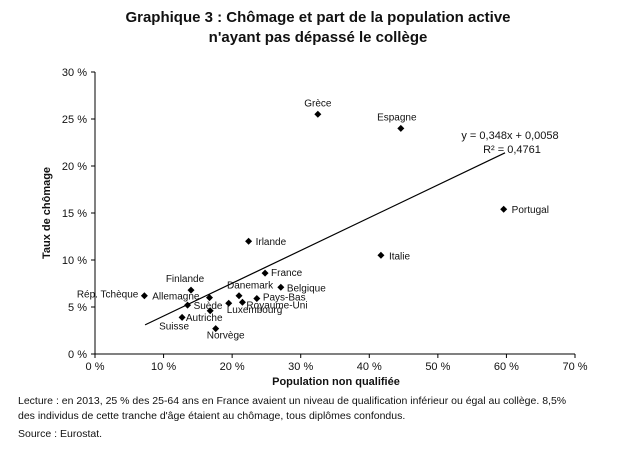 This screenshot has height=451, width=620. Describe the element at coordinates (47, 213) in the screenshot. I see `y-axis-title: Taux de chômage` at that location.